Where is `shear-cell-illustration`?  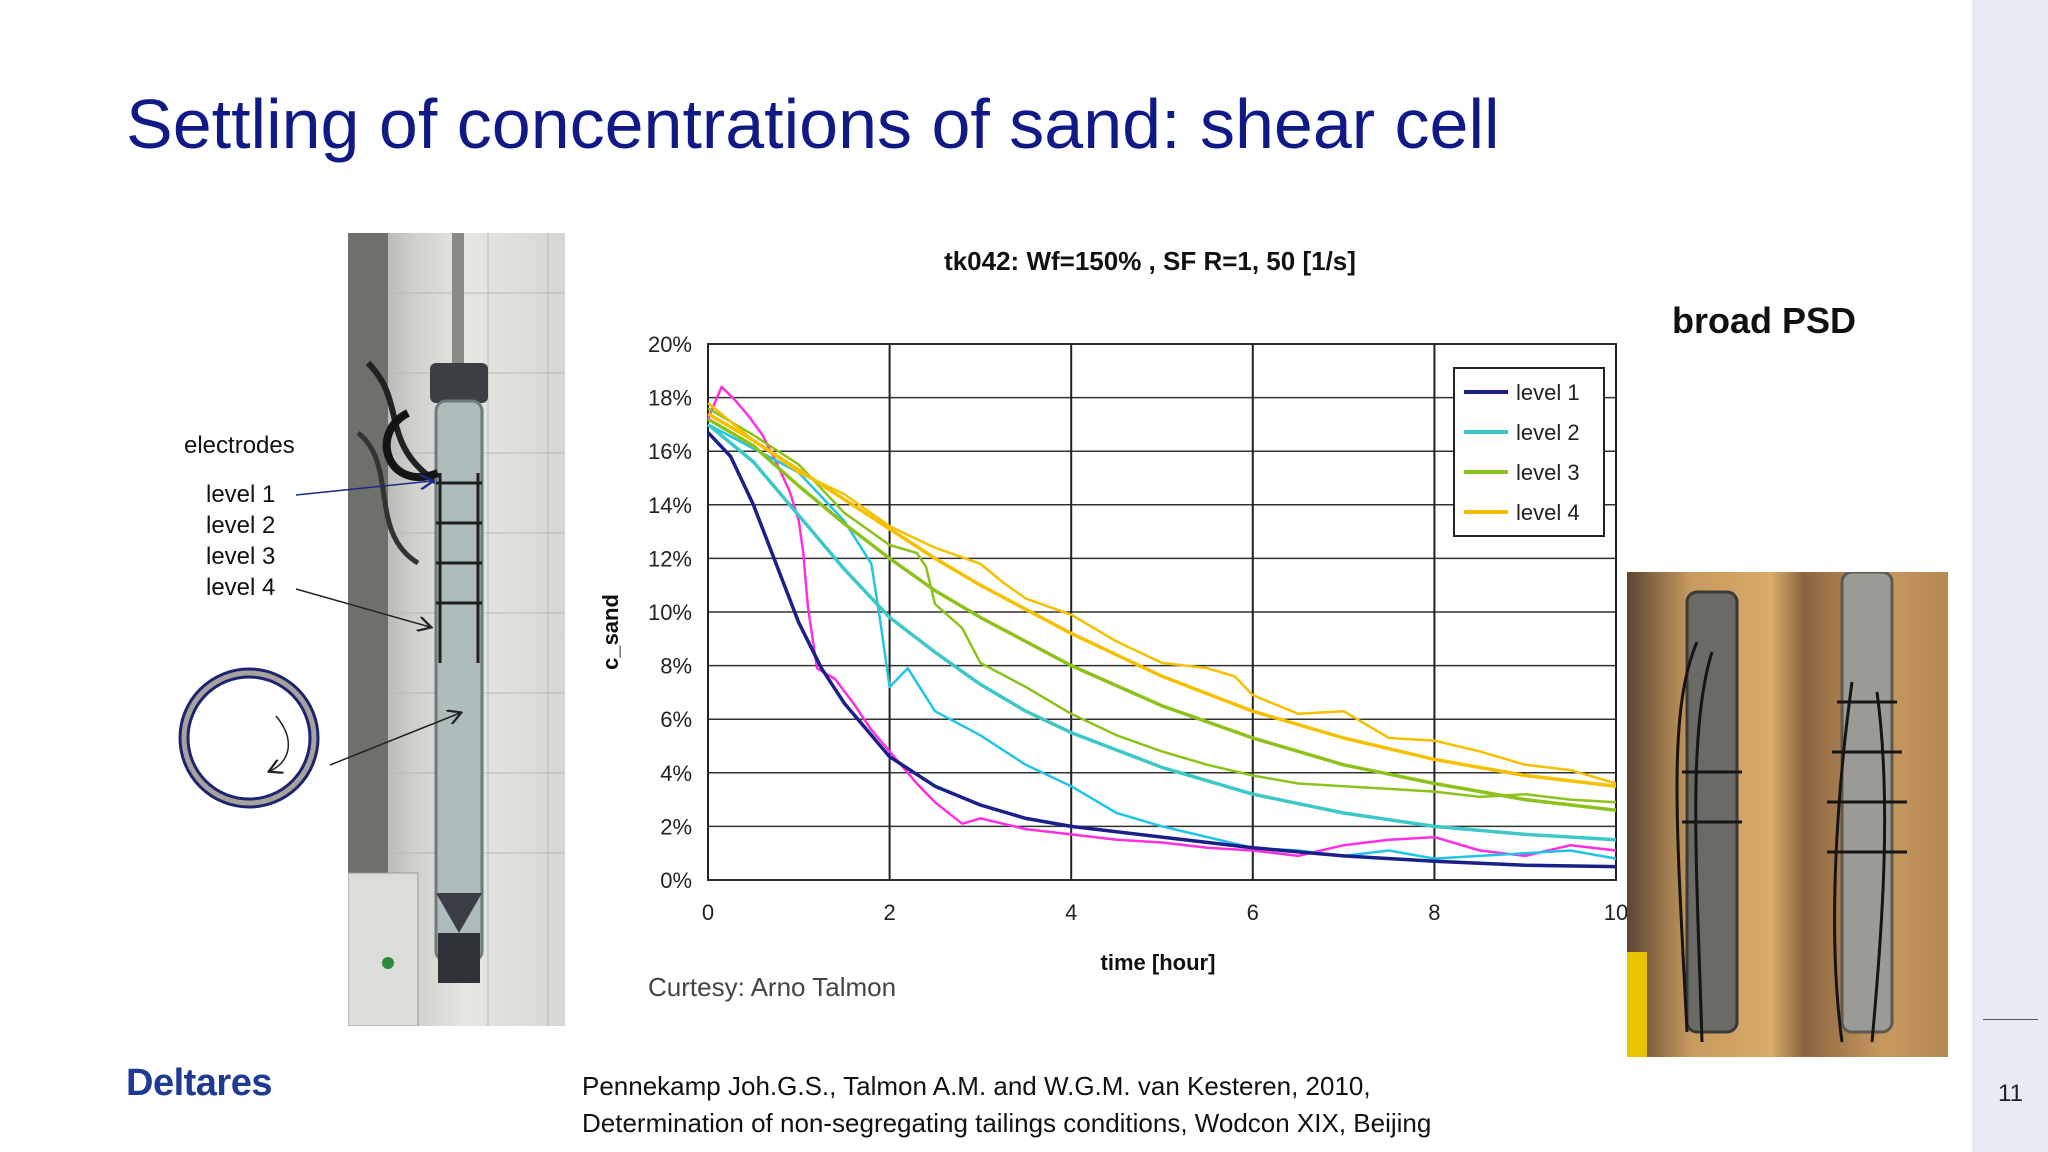
shear-cell-illustration is located at coordinates (456, 629).